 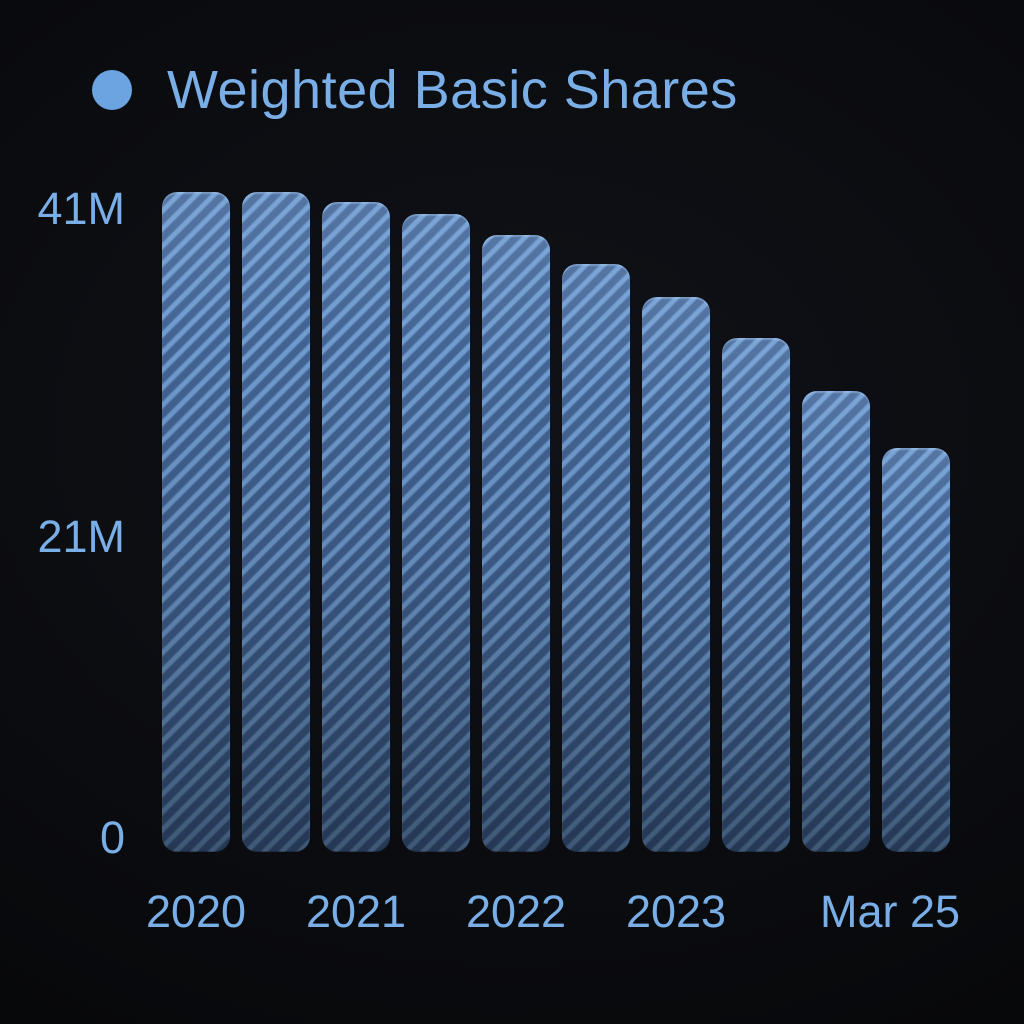 What do you see at coordinates (516, 911) in the screenshot?
I see `x-tick-label: 2022` at bounding box center [516, 911].